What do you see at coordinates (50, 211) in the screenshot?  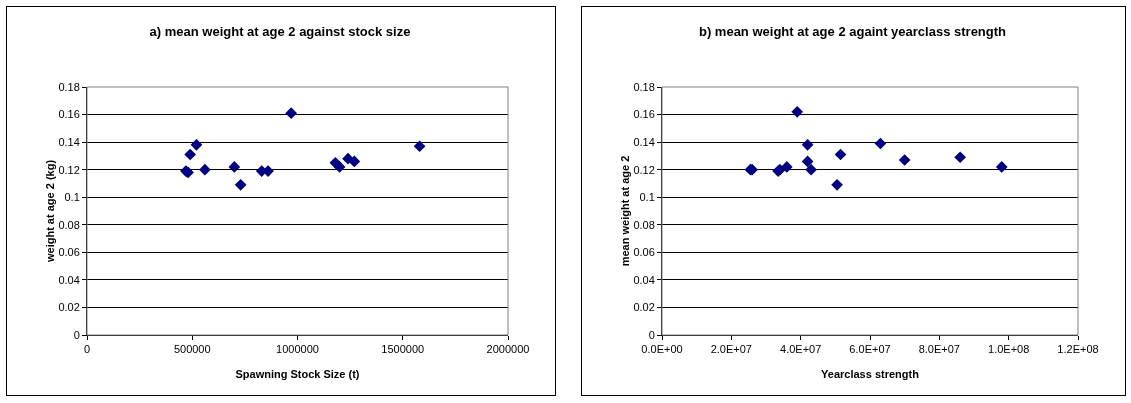 I see `y-axis-title: weight at age 2 (kg)` at bounding box center [50, 211].